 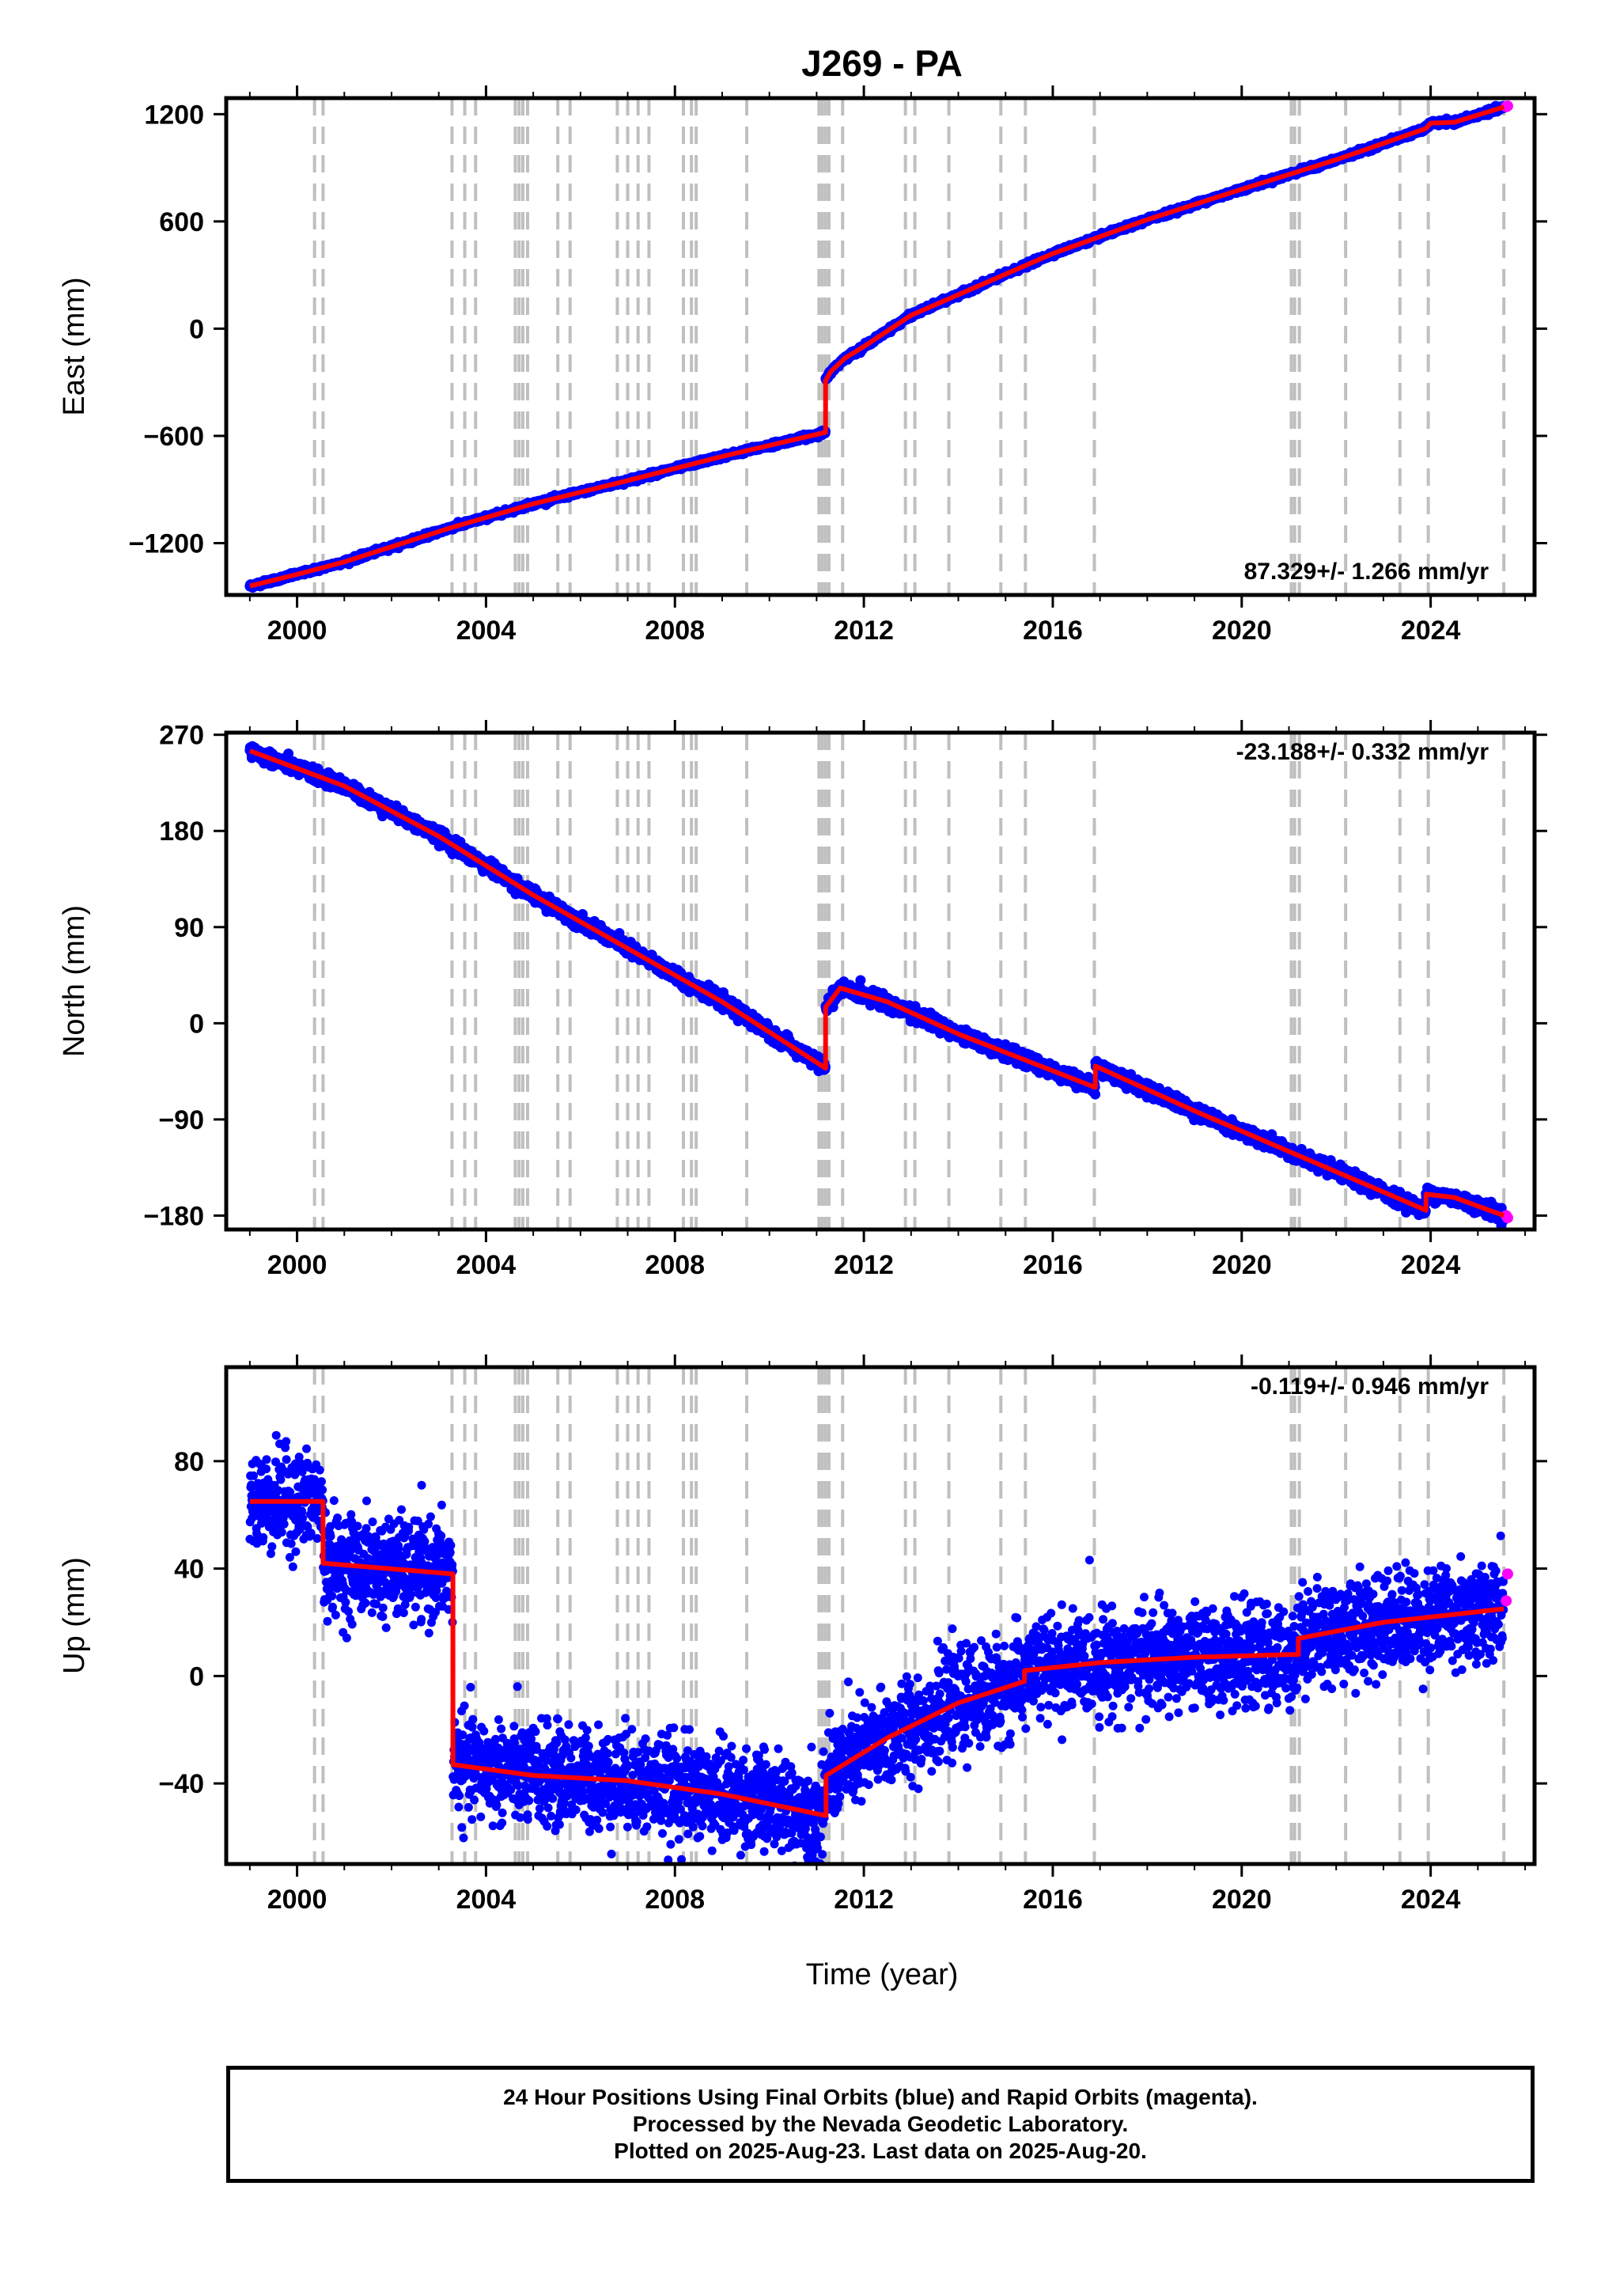 What do you see at coordinates (197, 329) in the screenshot?
I see `y-tick-label: 0` at bounding box center [197, 329].